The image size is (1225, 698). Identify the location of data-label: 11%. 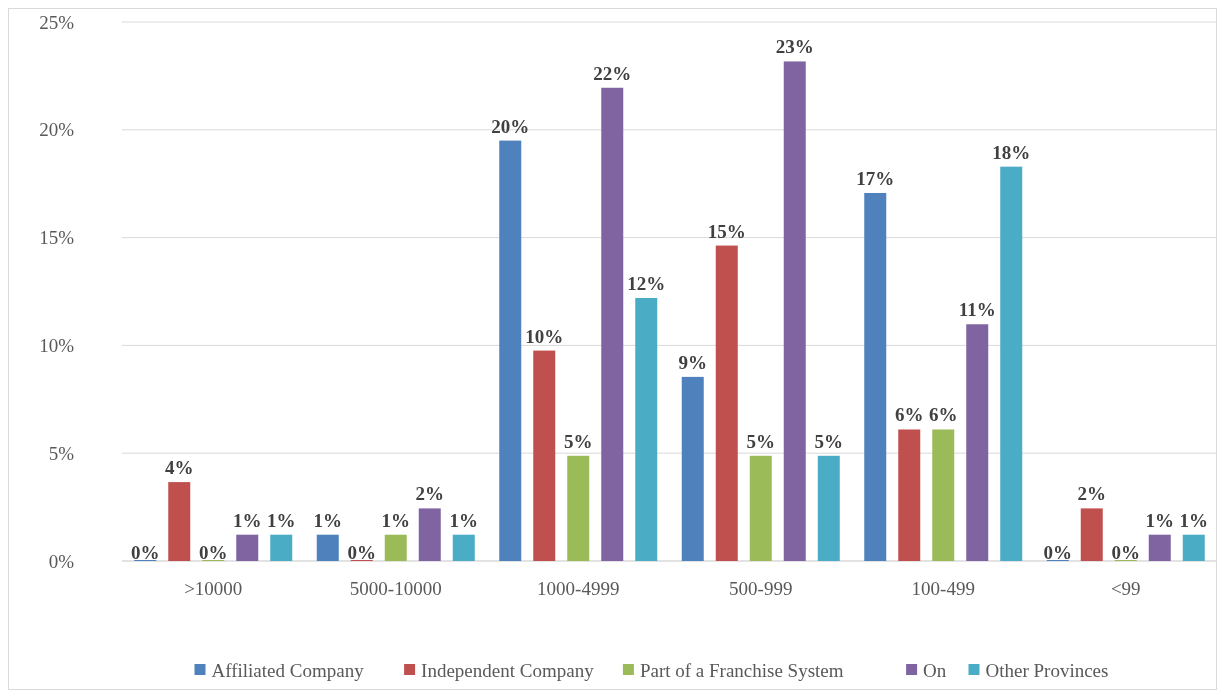
(977, 310).